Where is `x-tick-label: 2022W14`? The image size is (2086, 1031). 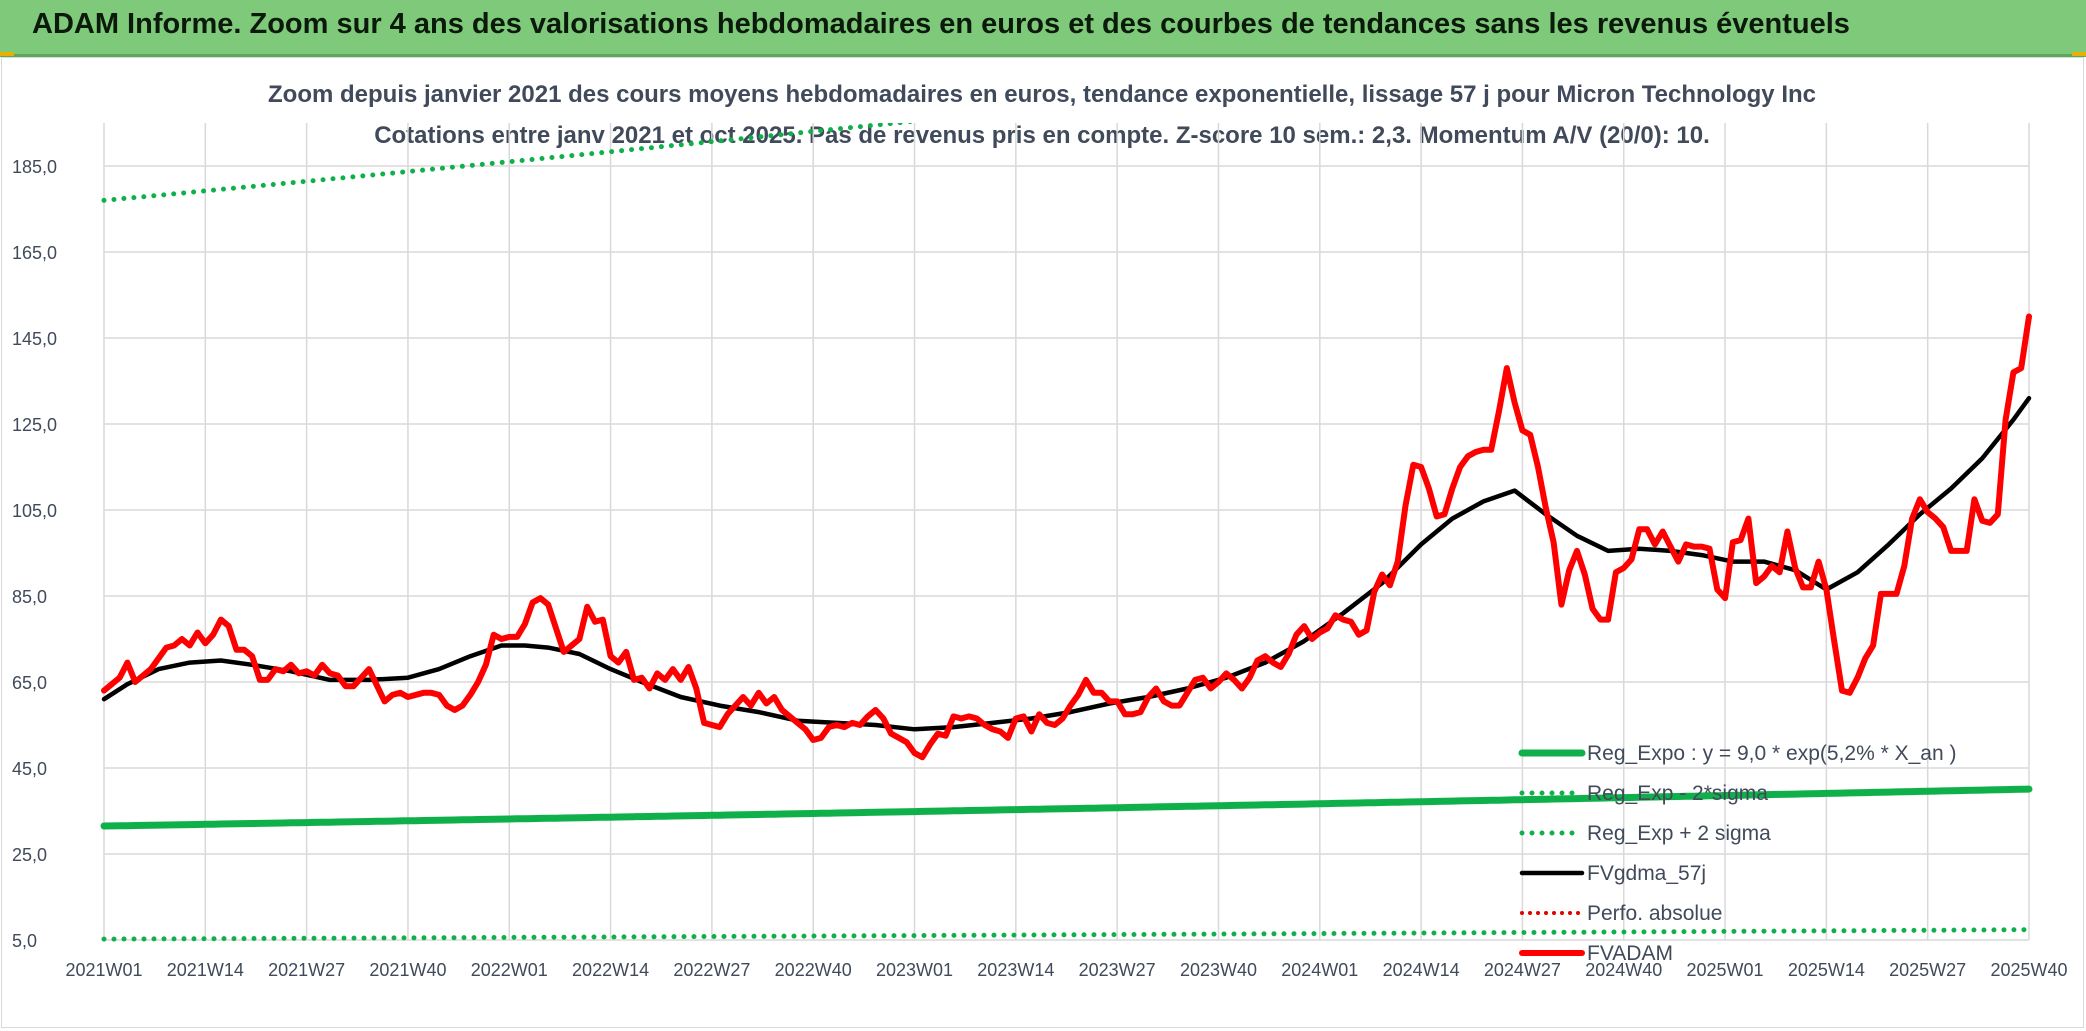
x-tick-label: 2022W14 is located at coordinates (610, 970).